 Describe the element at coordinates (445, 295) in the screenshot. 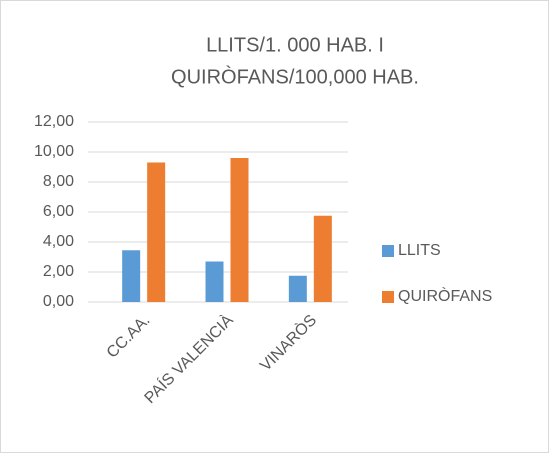

I see `legend-label: QUIRÒFANS` at that location.